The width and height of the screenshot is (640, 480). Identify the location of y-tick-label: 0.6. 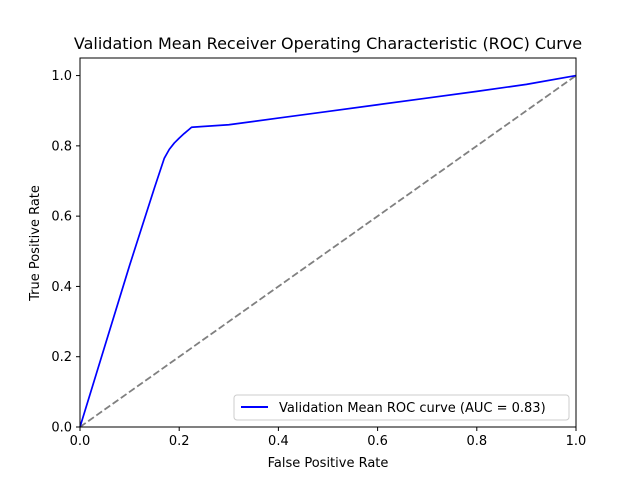
(61, 217).